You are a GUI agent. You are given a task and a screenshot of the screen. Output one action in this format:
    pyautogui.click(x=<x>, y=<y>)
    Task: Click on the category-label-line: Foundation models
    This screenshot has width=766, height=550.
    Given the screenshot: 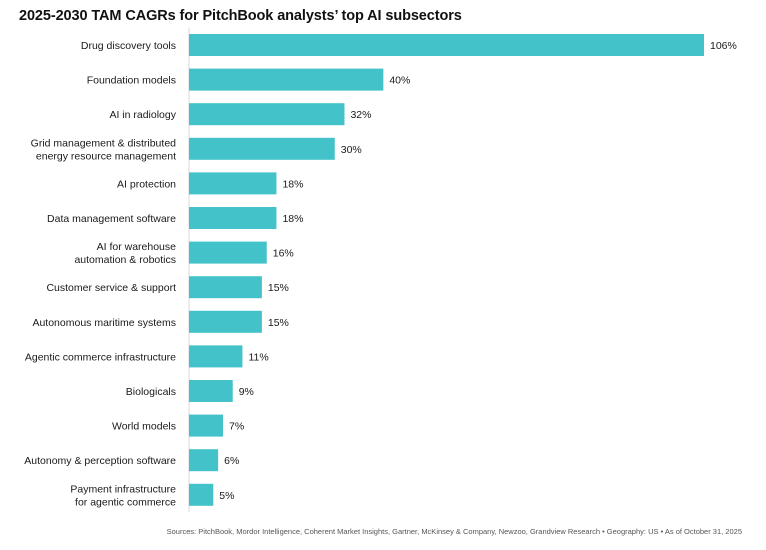 What is the action you would take?
    pyautogui.click(x=131, y=81)
    